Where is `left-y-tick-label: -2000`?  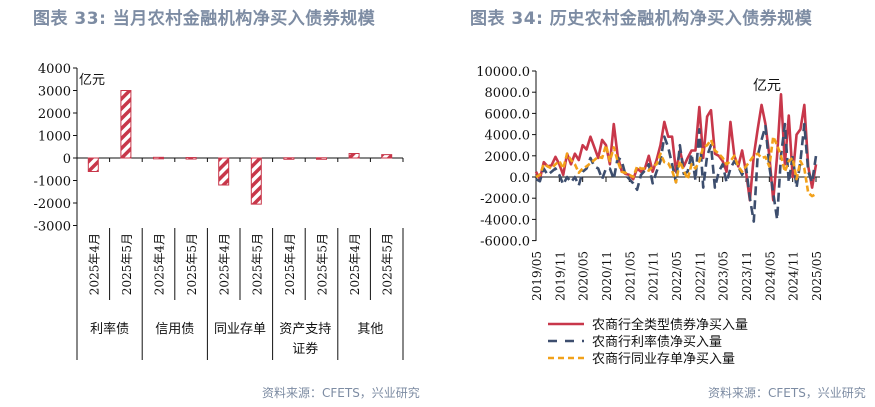 left-y-tick-label: -2000 is located at coordinates (52, 204).